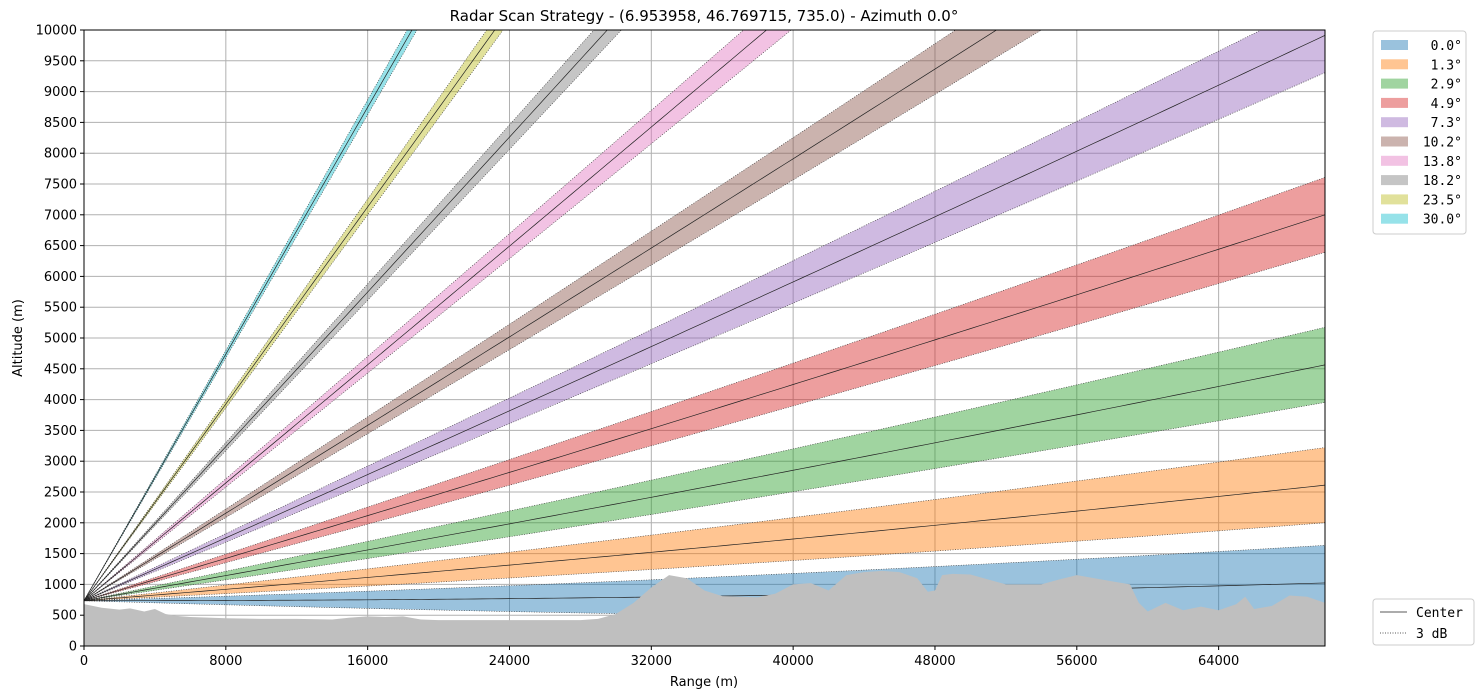 The width and height of the screenshot is (1483, 699). What do you see at coordinates (792, 661) in the screenshot?
I see `x-tick-label: 40000` at bounding box center [792, 661].